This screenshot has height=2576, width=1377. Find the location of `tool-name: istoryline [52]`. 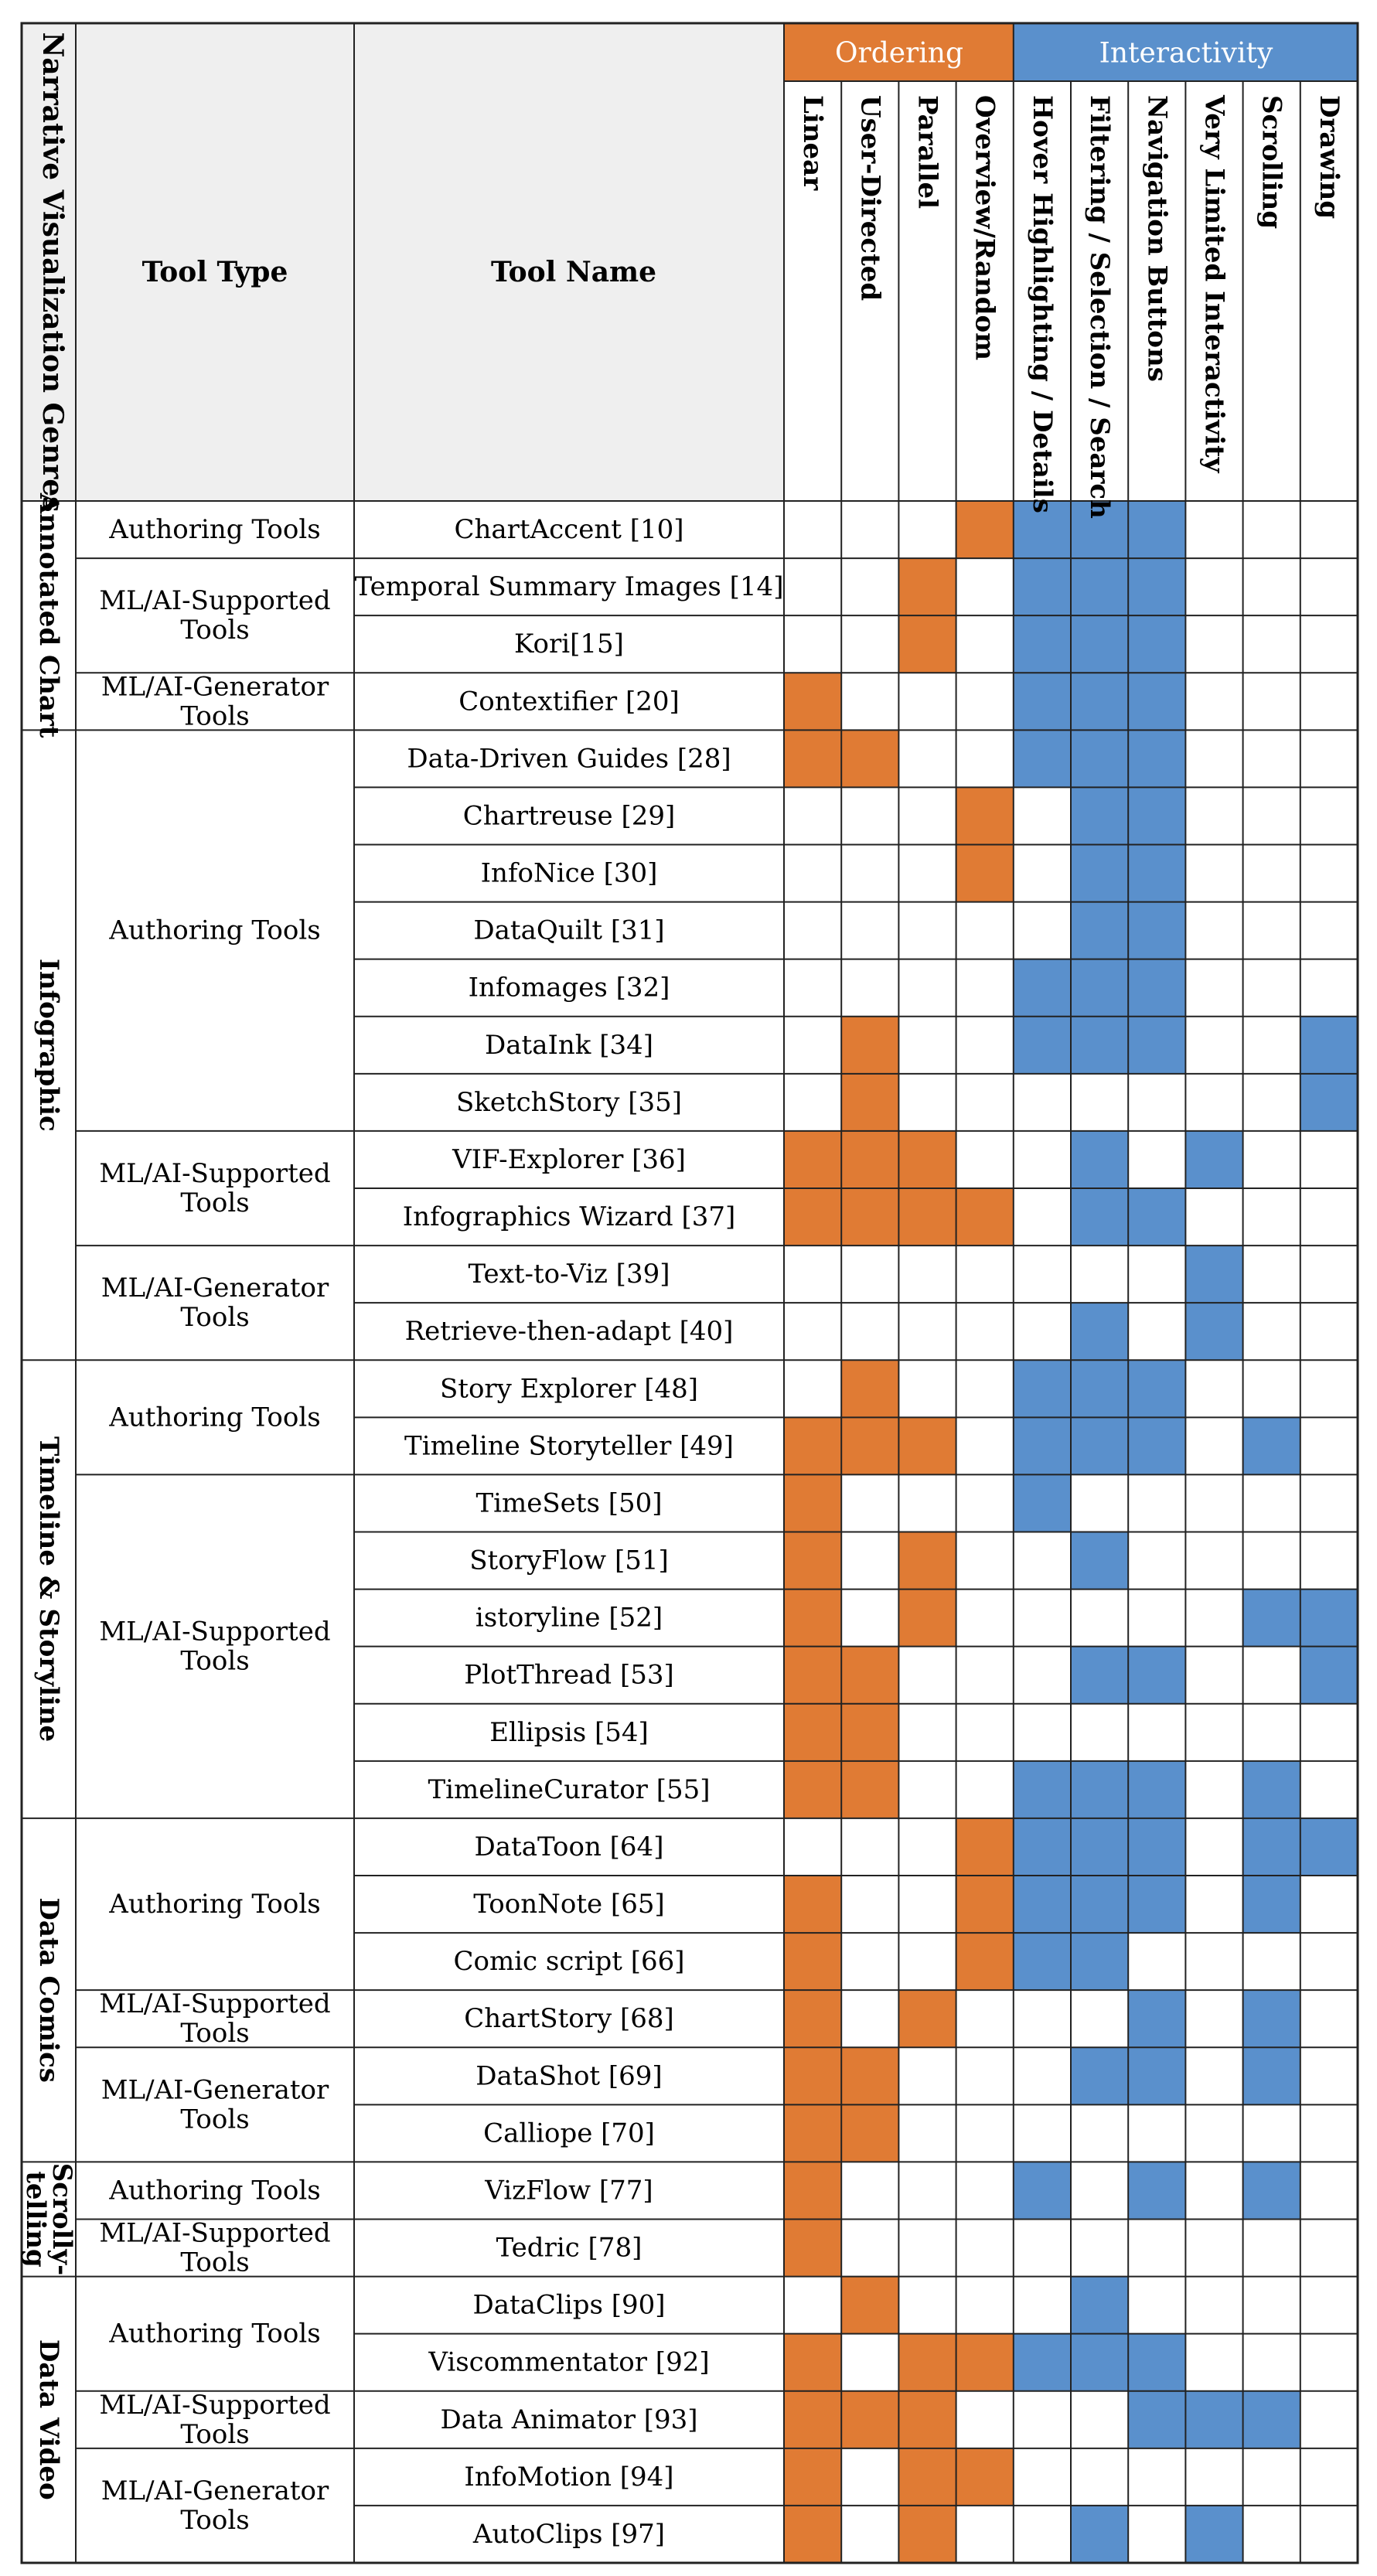

tool-name: istoryline [52] is located at coordinates (569, 1619).